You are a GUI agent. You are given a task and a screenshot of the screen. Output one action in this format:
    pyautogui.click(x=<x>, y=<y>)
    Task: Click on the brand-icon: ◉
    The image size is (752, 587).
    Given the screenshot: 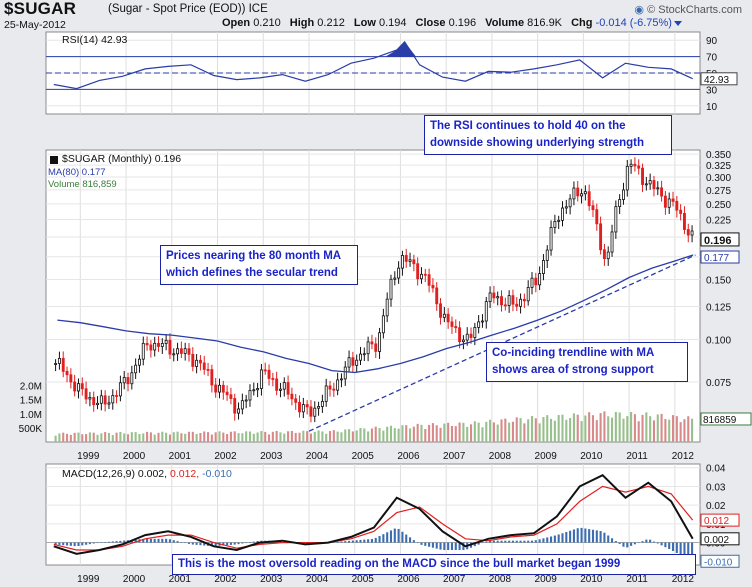 What is the action you would take?
    pyautogui.click(x=639, y=10)
    